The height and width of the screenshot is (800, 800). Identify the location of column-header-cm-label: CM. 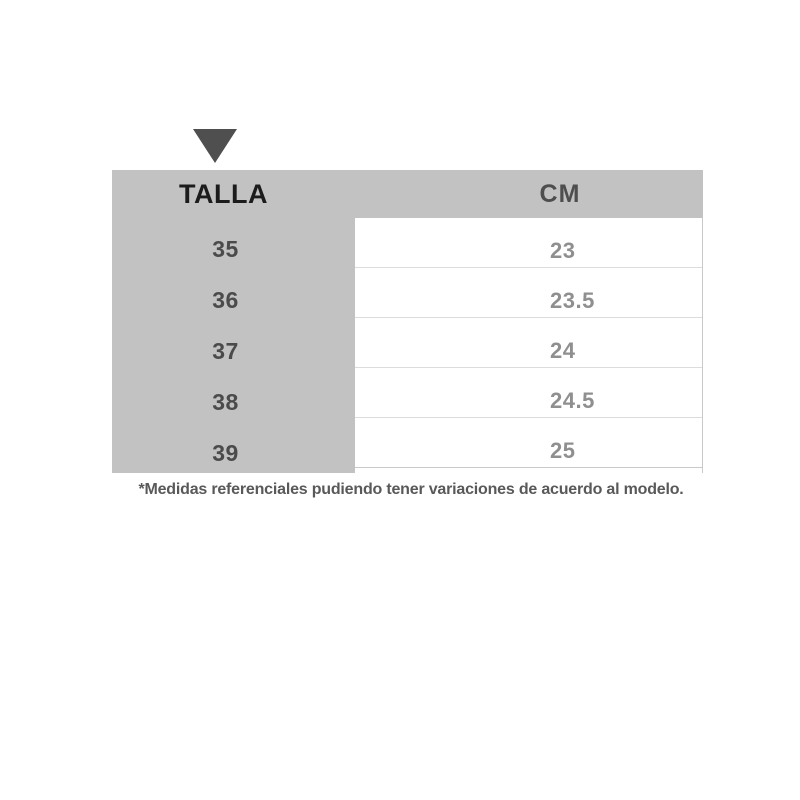
(560, 193).